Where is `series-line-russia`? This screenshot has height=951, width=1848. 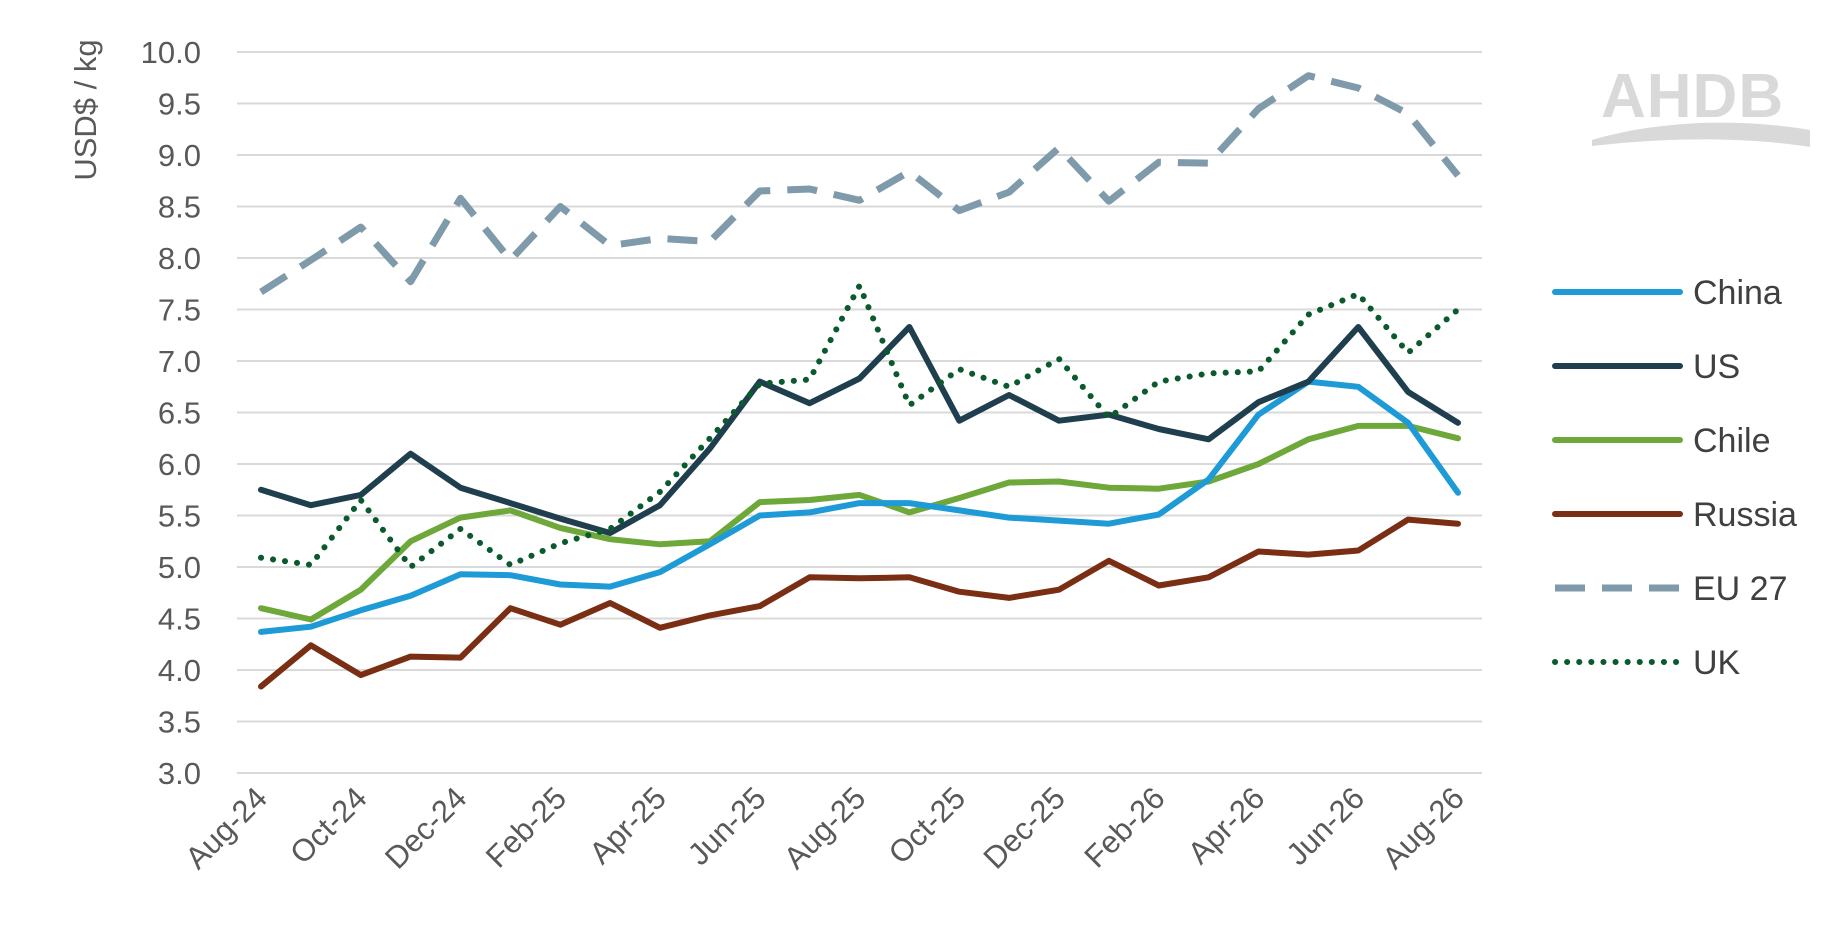
series-line-russia is located at coordinates (859, 603).